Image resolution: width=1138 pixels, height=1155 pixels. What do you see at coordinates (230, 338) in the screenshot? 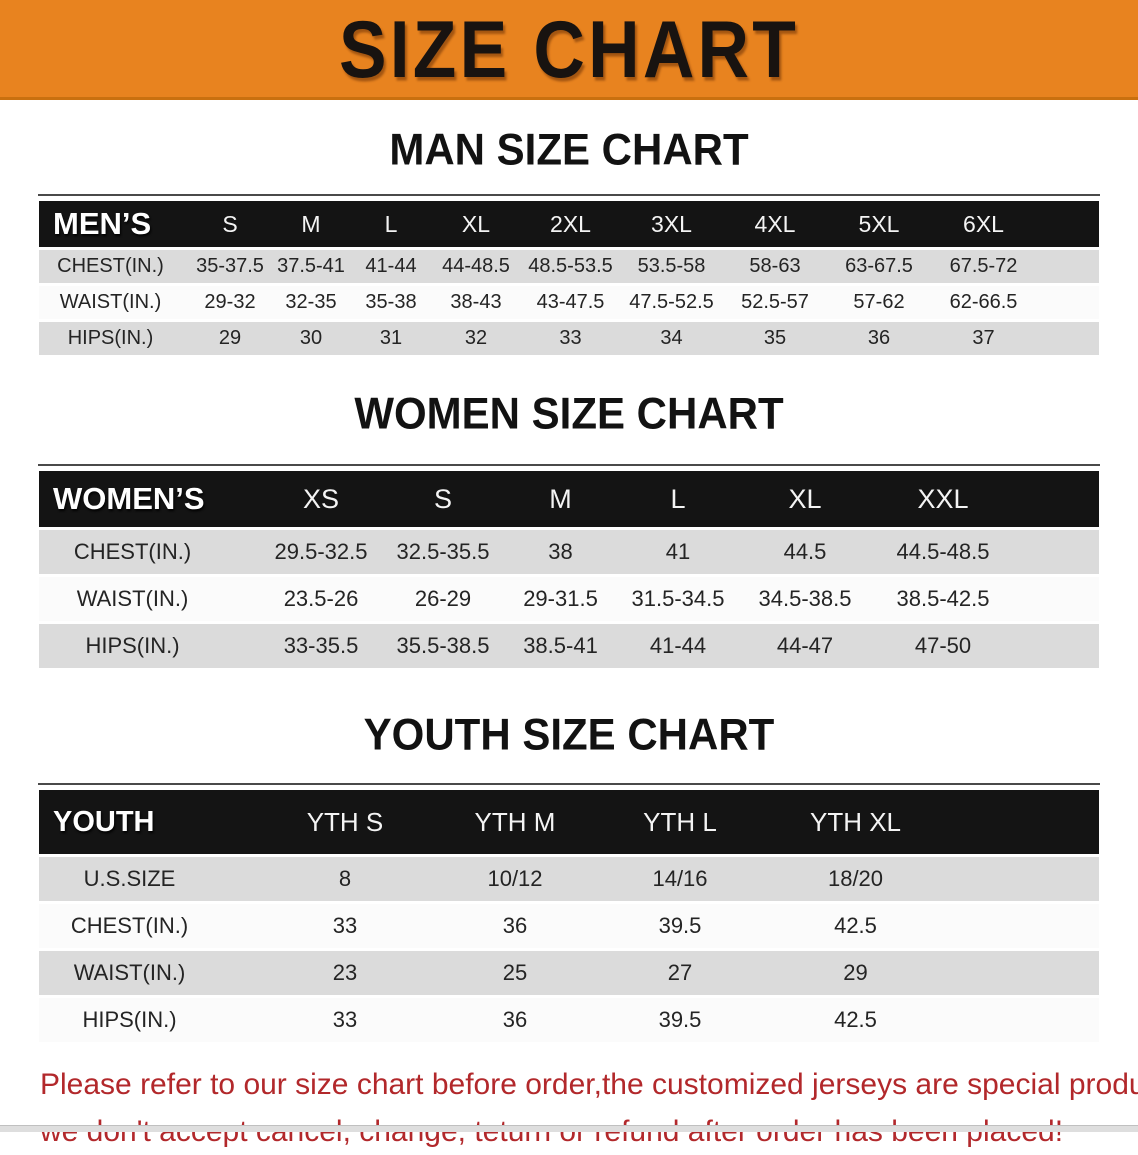
I see `men-size-value: 29` at bounding box center [230, 338].